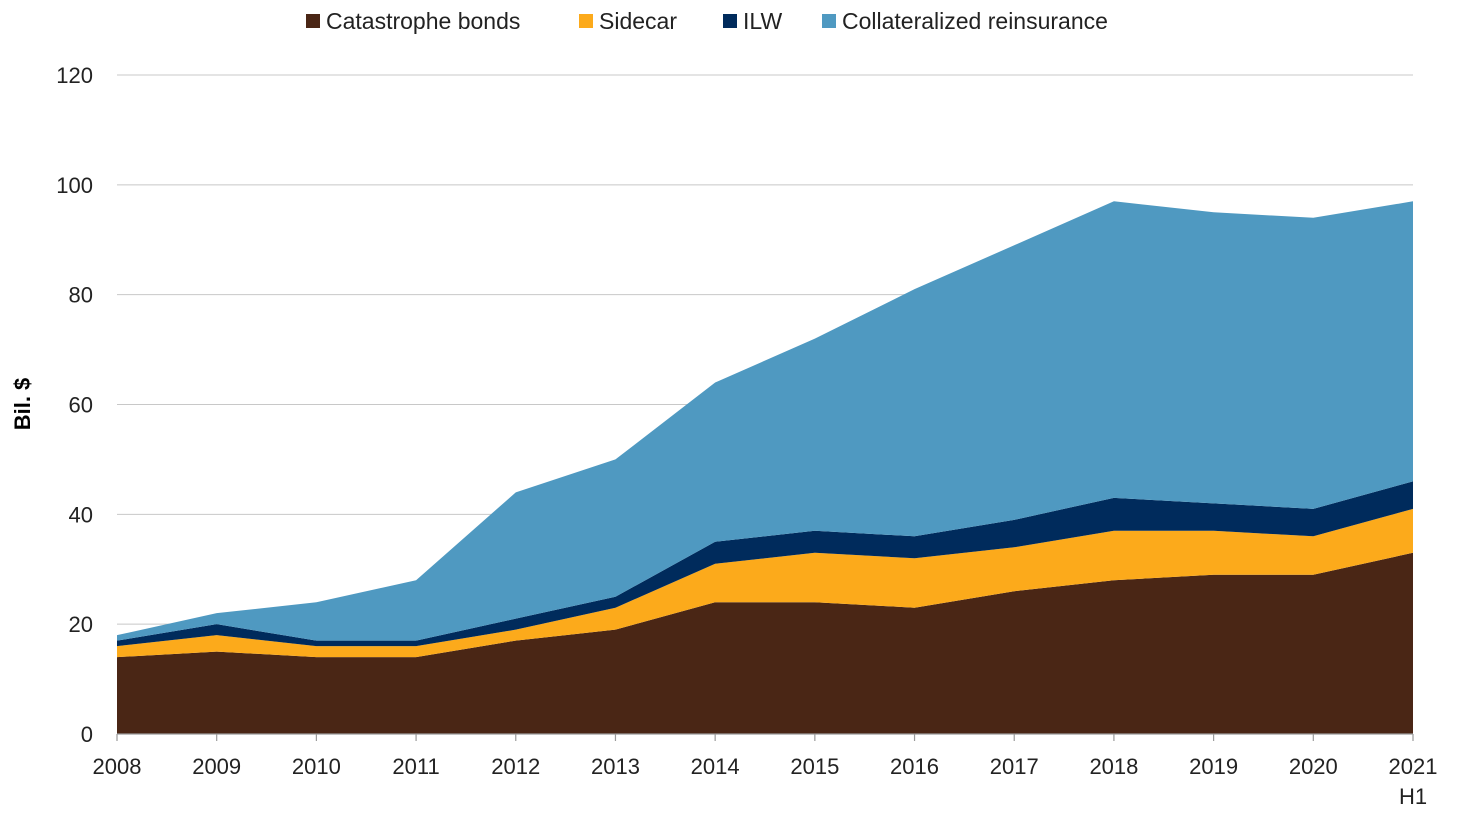 The image size is (1457, 816). What do you see at coordinates (87, 734) in the screenshot?
I see `y-tick-label: 0` at bounding box center [87, 734].